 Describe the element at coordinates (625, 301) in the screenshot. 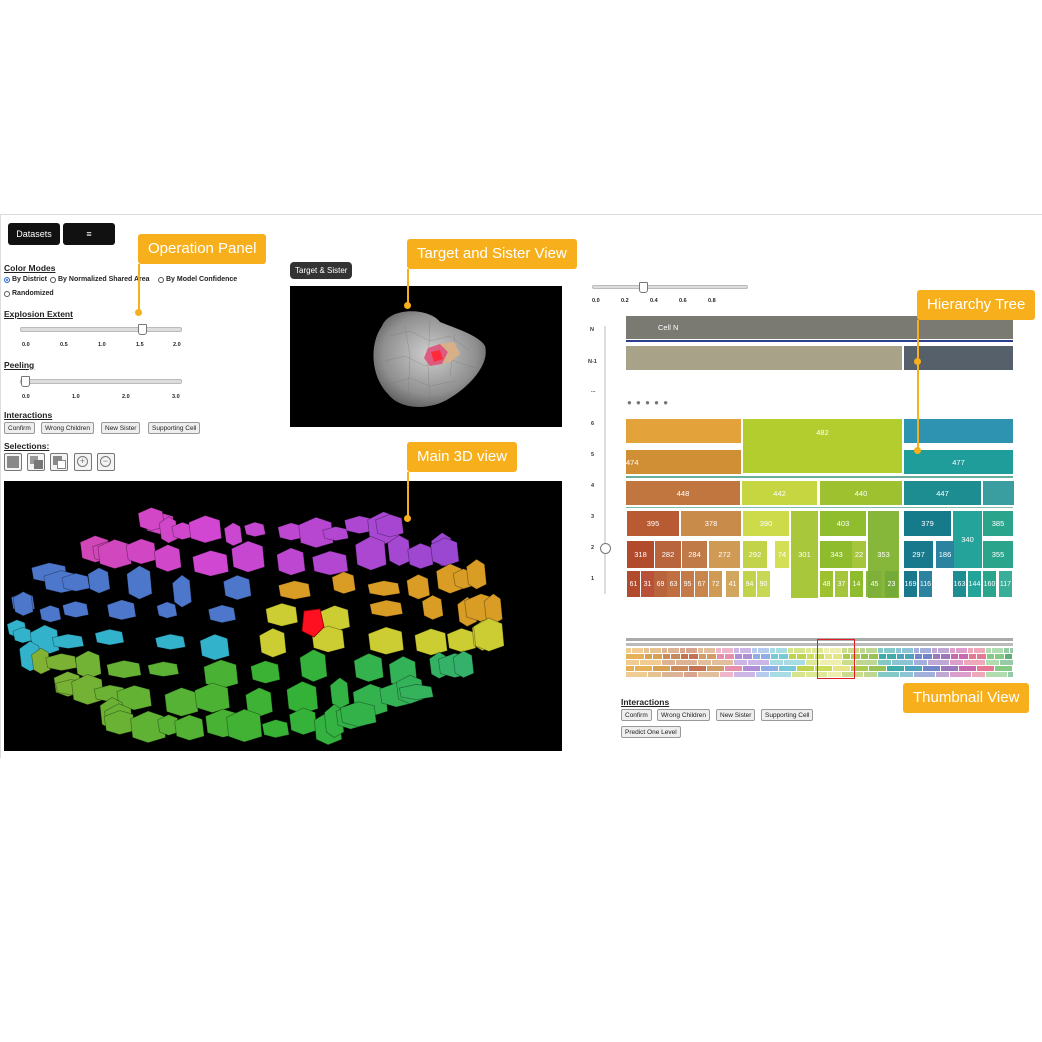

I see `tick-label: 0.2` at that location.